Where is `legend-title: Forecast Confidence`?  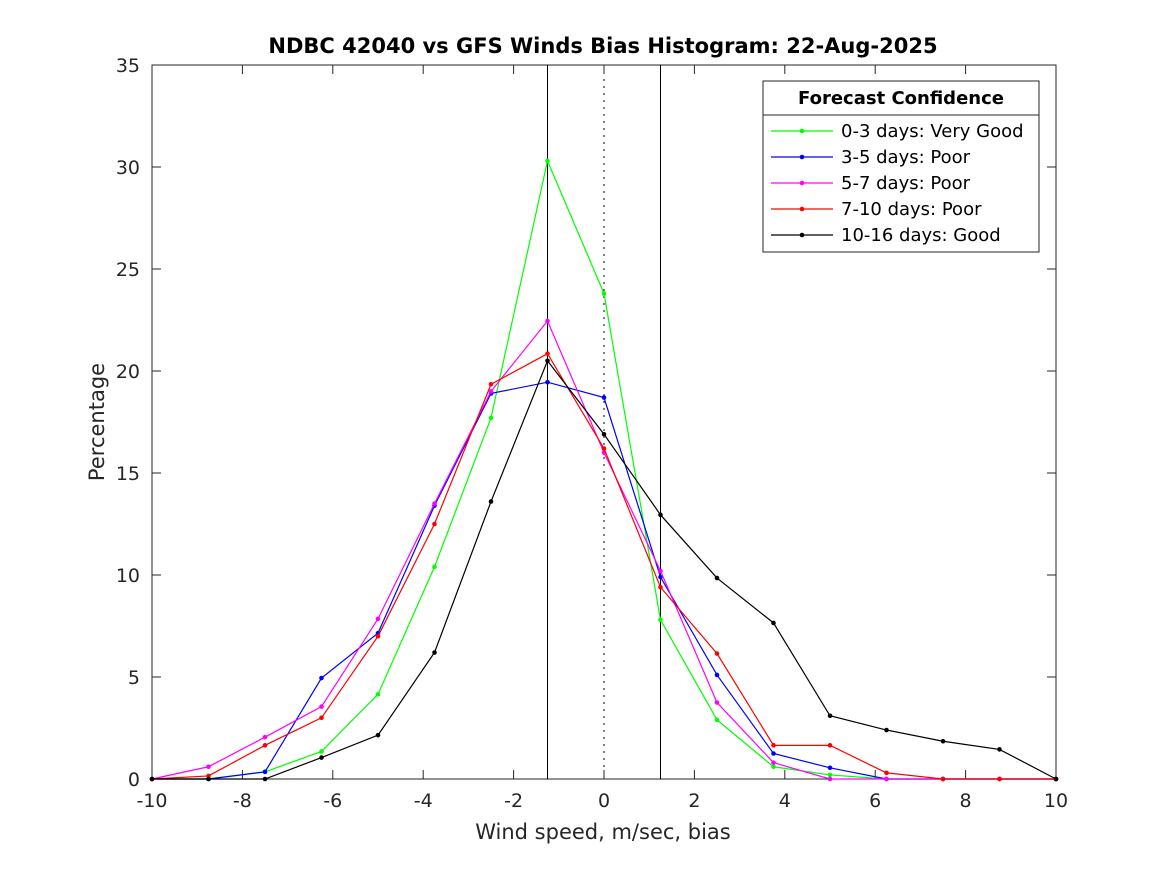
legend-title: Forecast Confidence is located at coordinates (901, 98).